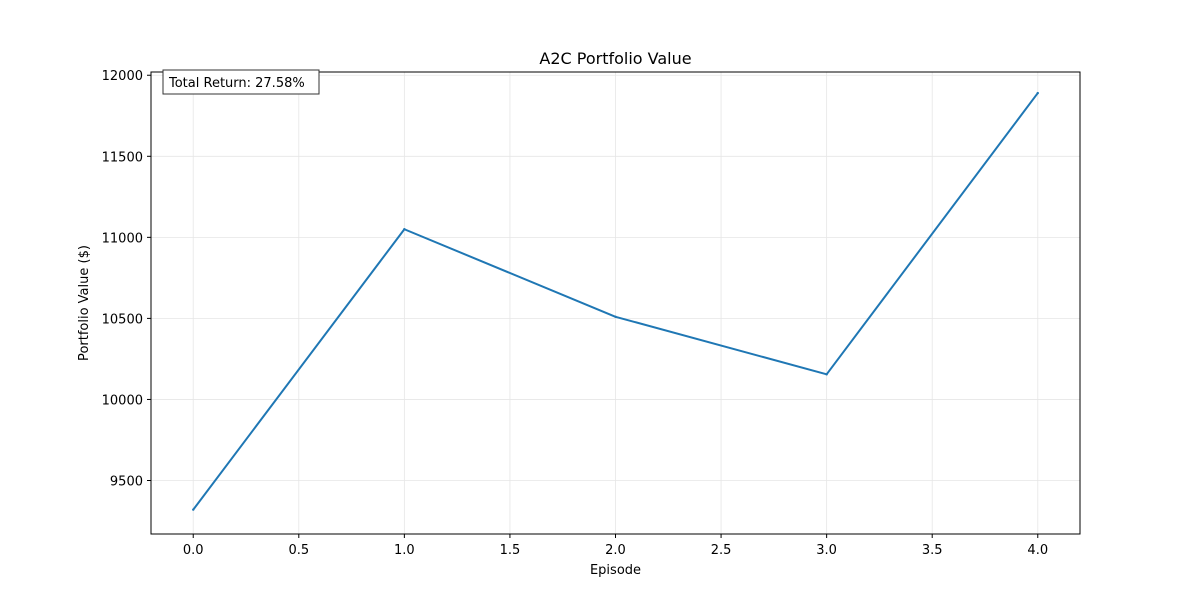 The image size is (1200, 600). Describe the element at coordinates (122, 157) in the screenshot. I see `y-tick-label: 11500` at that location.